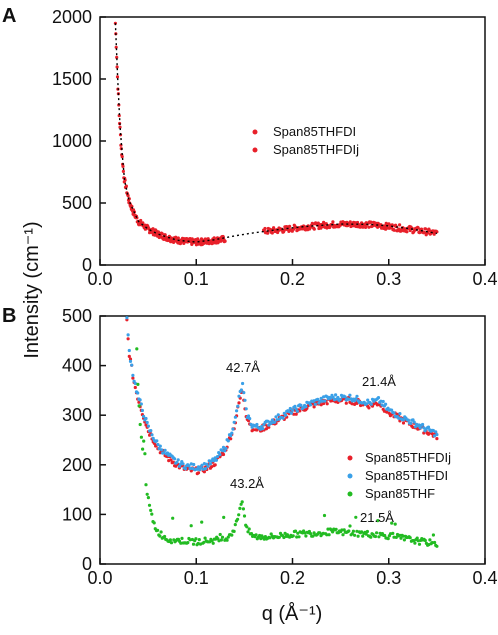 This screenshot has width=498, height=635. Describe the element at coordinates (196, 578) in the screenshot. I see `panel-b-x-tick-label-1: 0.1` at that location.